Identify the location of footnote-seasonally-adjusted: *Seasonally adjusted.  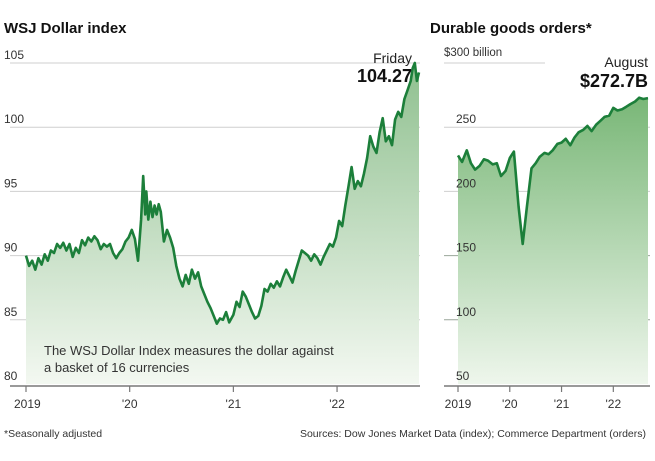
(53, 434).